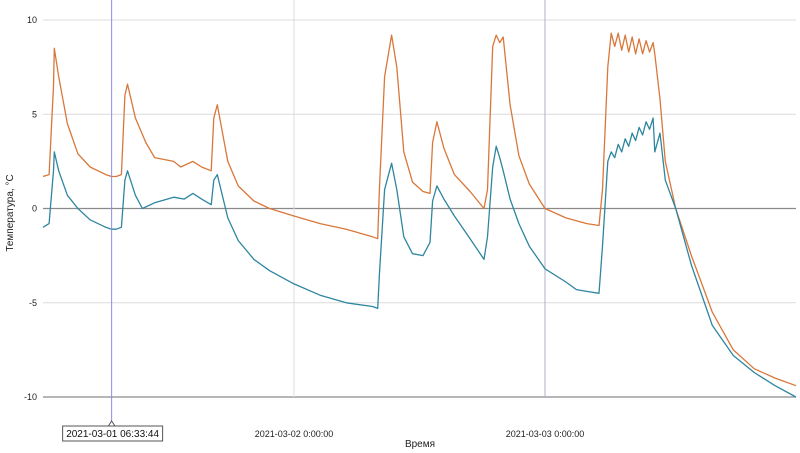 Image resolution: width=800 pixels, height=453 pixels. What do you see at coordinates (420, 444) in the screenshot?
I see `x-axis-title: Время` at bounding box center [420, 444].